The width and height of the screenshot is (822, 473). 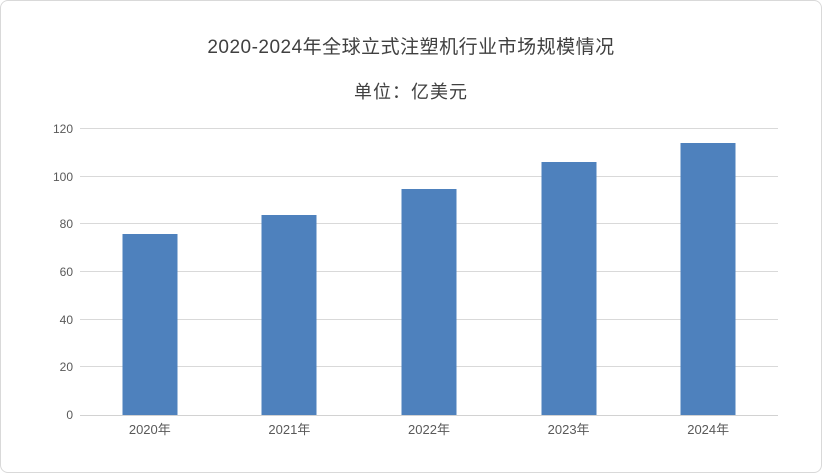 I want to click on y-tick-label: 80, so click(x=66, y=224).